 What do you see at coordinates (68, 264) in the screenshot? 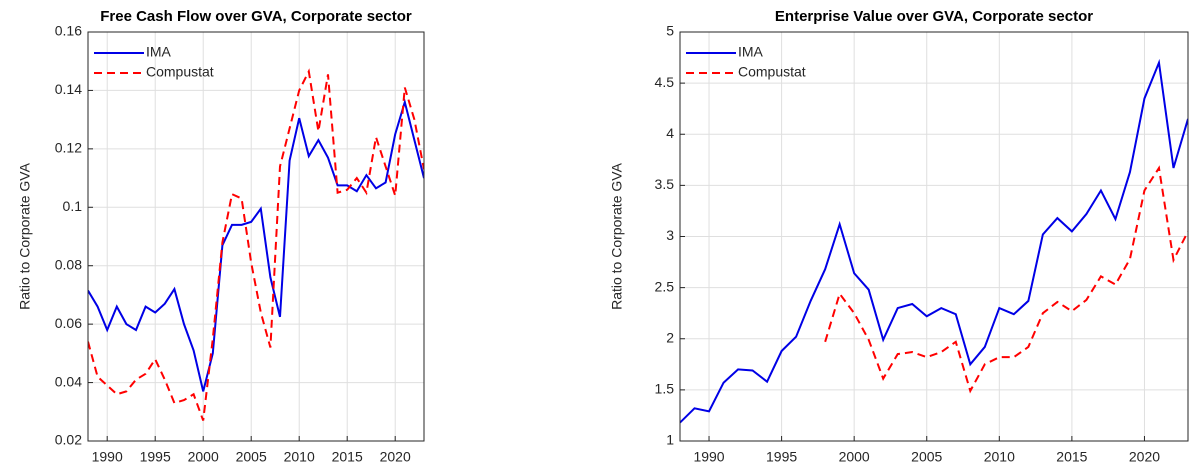
I see `y-tick-label: 0.08` at bounding box center [68, 264].